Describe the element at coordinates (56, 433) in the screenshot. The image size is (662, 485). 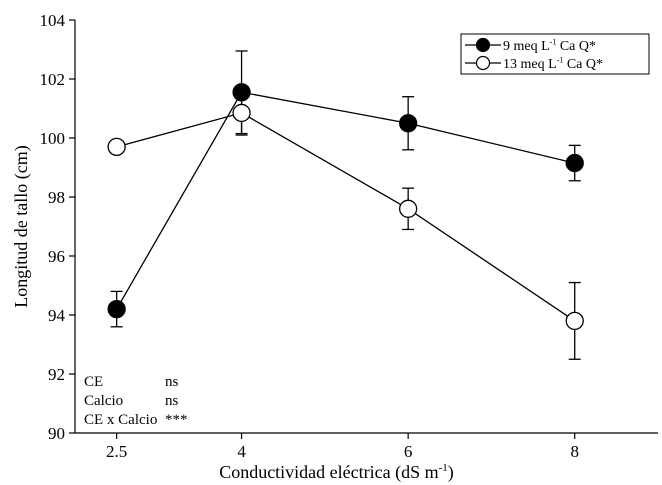
I see `y-tick-label: 90` at that location.